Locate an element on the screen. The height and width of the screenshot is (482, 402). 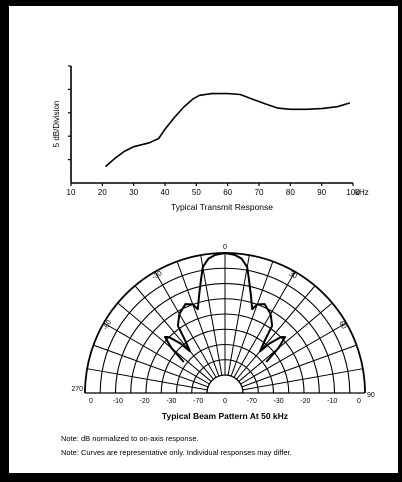
polar-center-hub is located at coordinates (225, 384).